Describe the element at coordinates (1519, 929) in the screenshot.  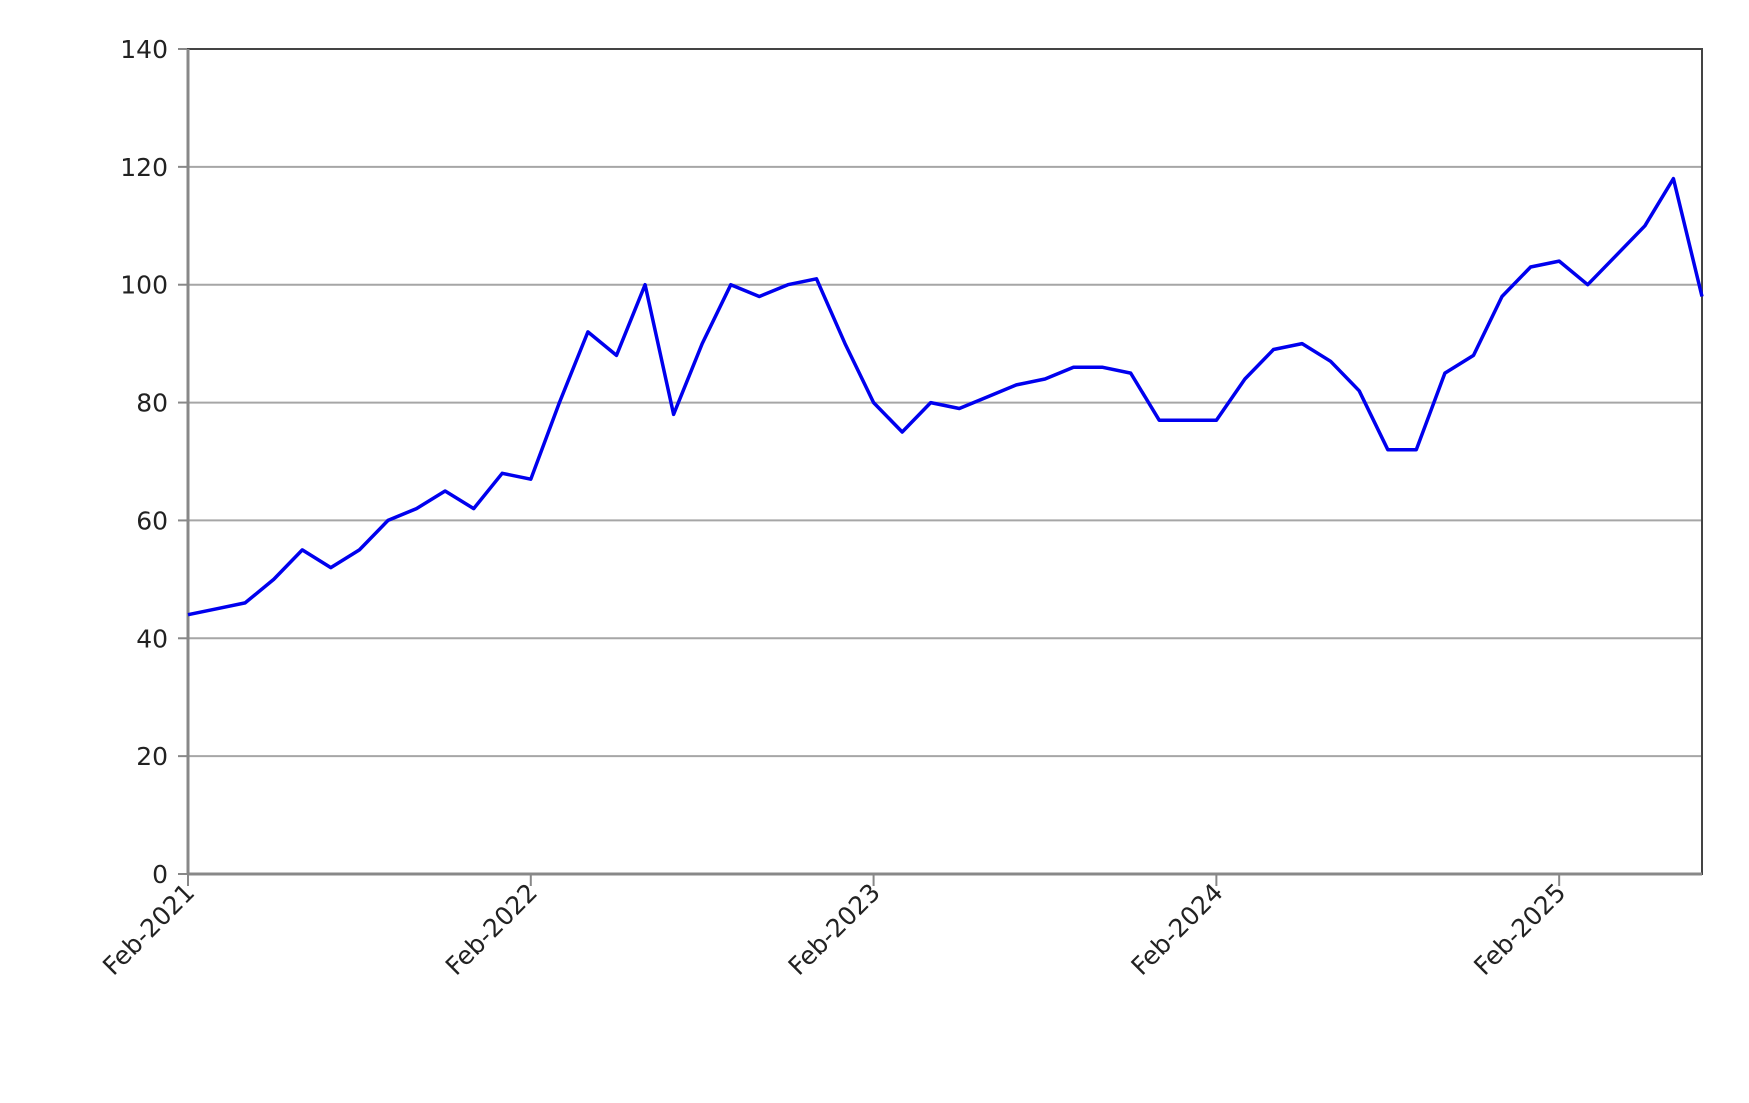
I see `x-tick-label: Feb-2025` at that location.